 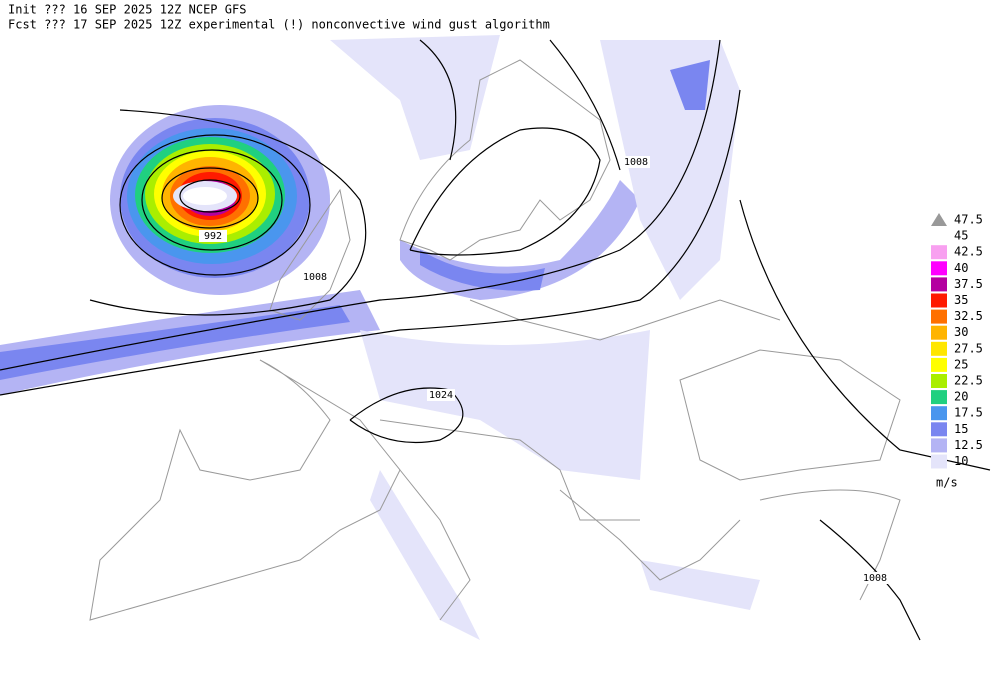 What do you see at coordinates (127, 10) in the screenshot?
I see `header-line-1: Init ??? 16 SEP 2025 12Z NCEP GFS` at bounding box center [127, 10].